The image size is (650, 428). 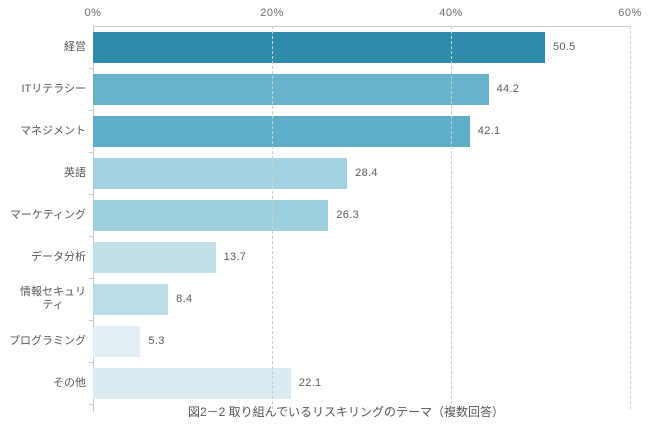 What do you see at coordinates (361, 26) in the screenshot?
I see `plot-top-border` at bounding box center [361, 26].